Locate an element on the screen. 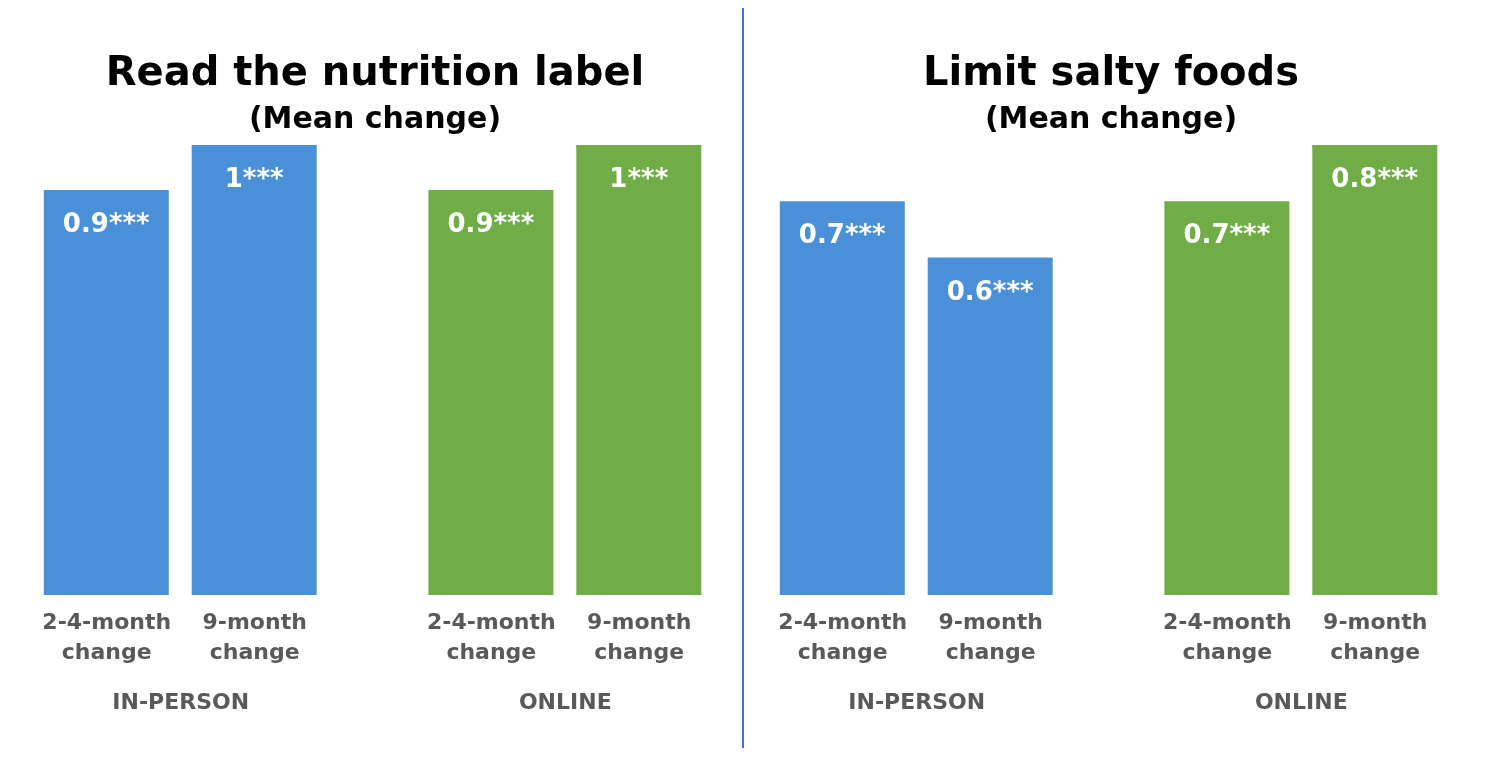  chart-title: Limit salty foods is located at coordinates (1111, 71).